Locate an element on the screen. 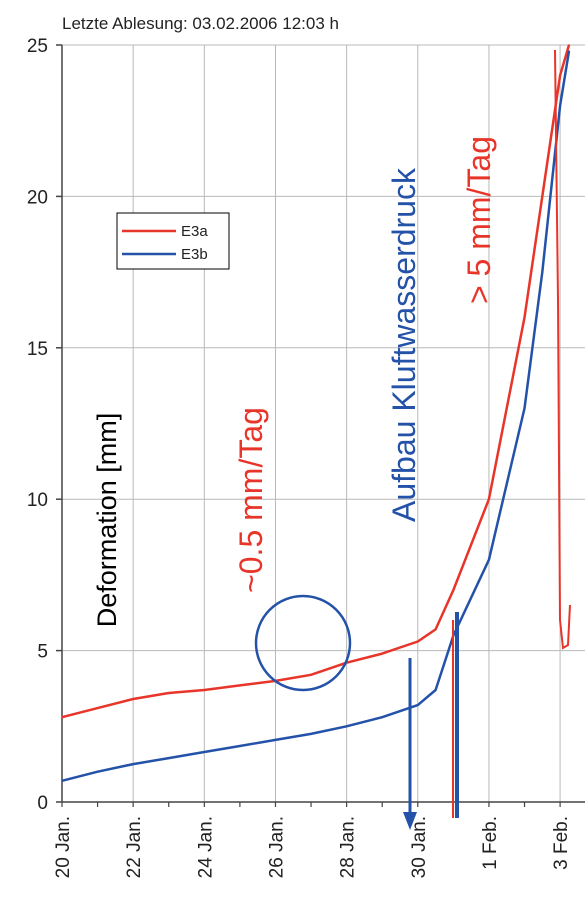  y-tick-label: 20 is located at coordinates (37, 197).